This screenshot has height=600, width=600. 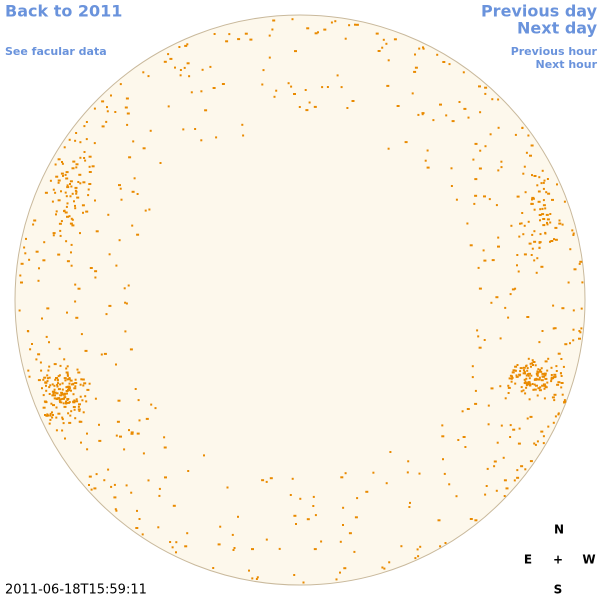 I want to click on next-hour-link: Next hour, so click(x=567, y=64).